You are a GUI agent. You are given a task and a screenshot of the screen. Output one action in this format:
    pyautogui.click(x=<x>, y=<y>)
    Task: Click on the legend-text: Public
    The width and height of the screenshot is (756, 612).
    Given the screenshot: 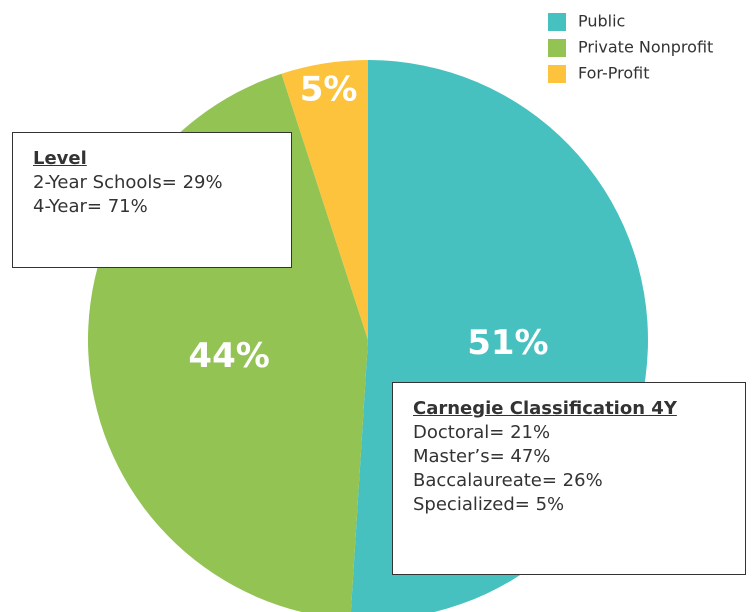 What is the action you would take?
    pyautogui.click(x=601, y=21)
    